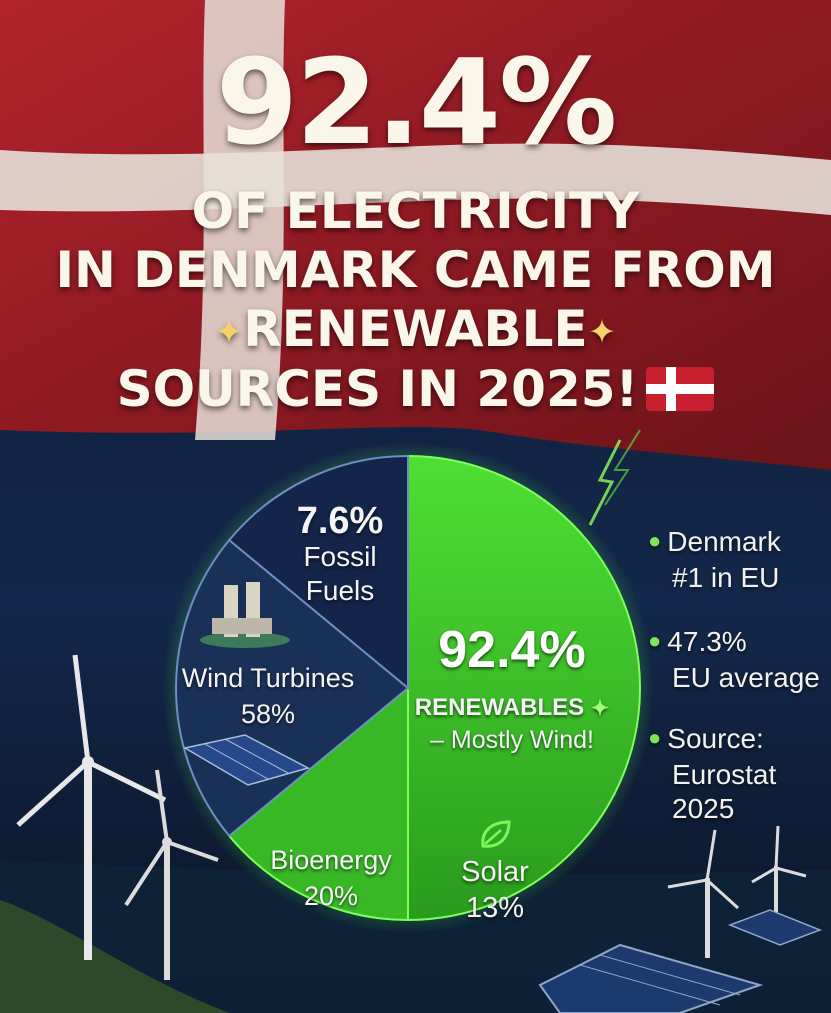 Image resolution: width=831 pixels, height=1013 pixels. What do you see at coordinates (318, 803) in the screenshot?
I see `pie-slice-bioenergy` at bounding box center [318, 803].